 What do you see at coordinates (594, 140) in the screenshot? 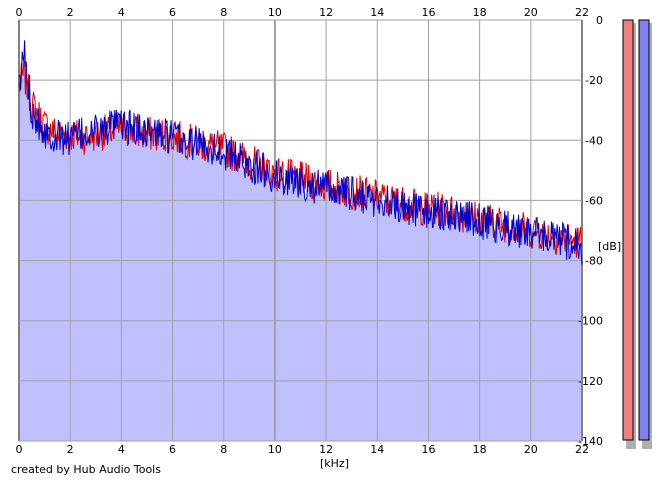
I see `y-tick-label: -40` at bounding box center [594, 140].